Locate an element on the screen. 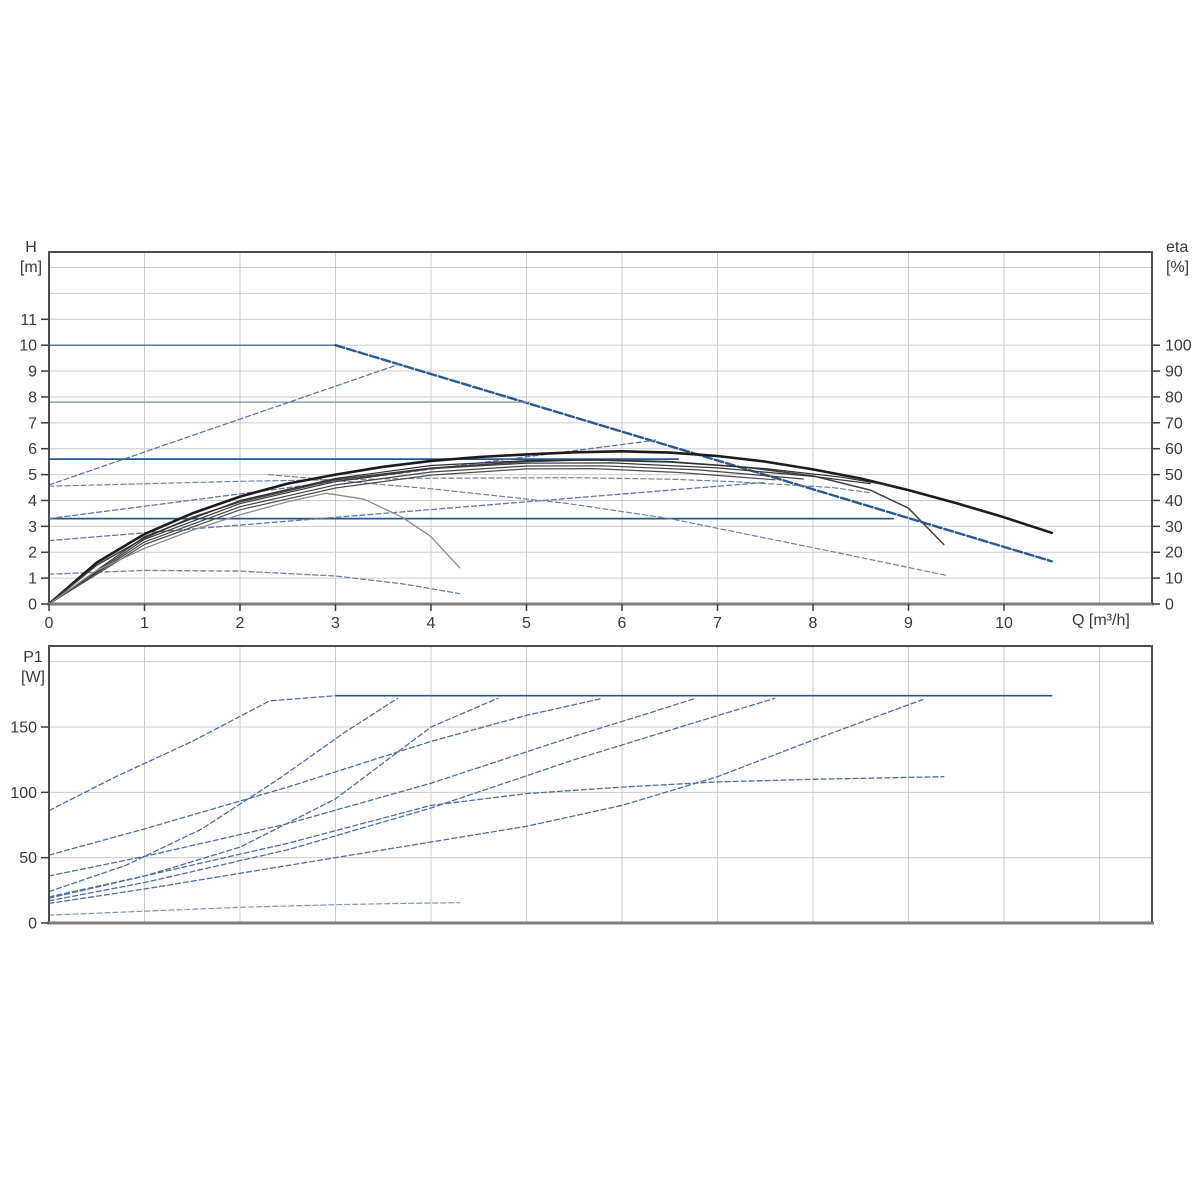 The width and height of the screenshot is (1200, 1200). y-axis-tick-label: 100 is located at coordinates (23, 793).